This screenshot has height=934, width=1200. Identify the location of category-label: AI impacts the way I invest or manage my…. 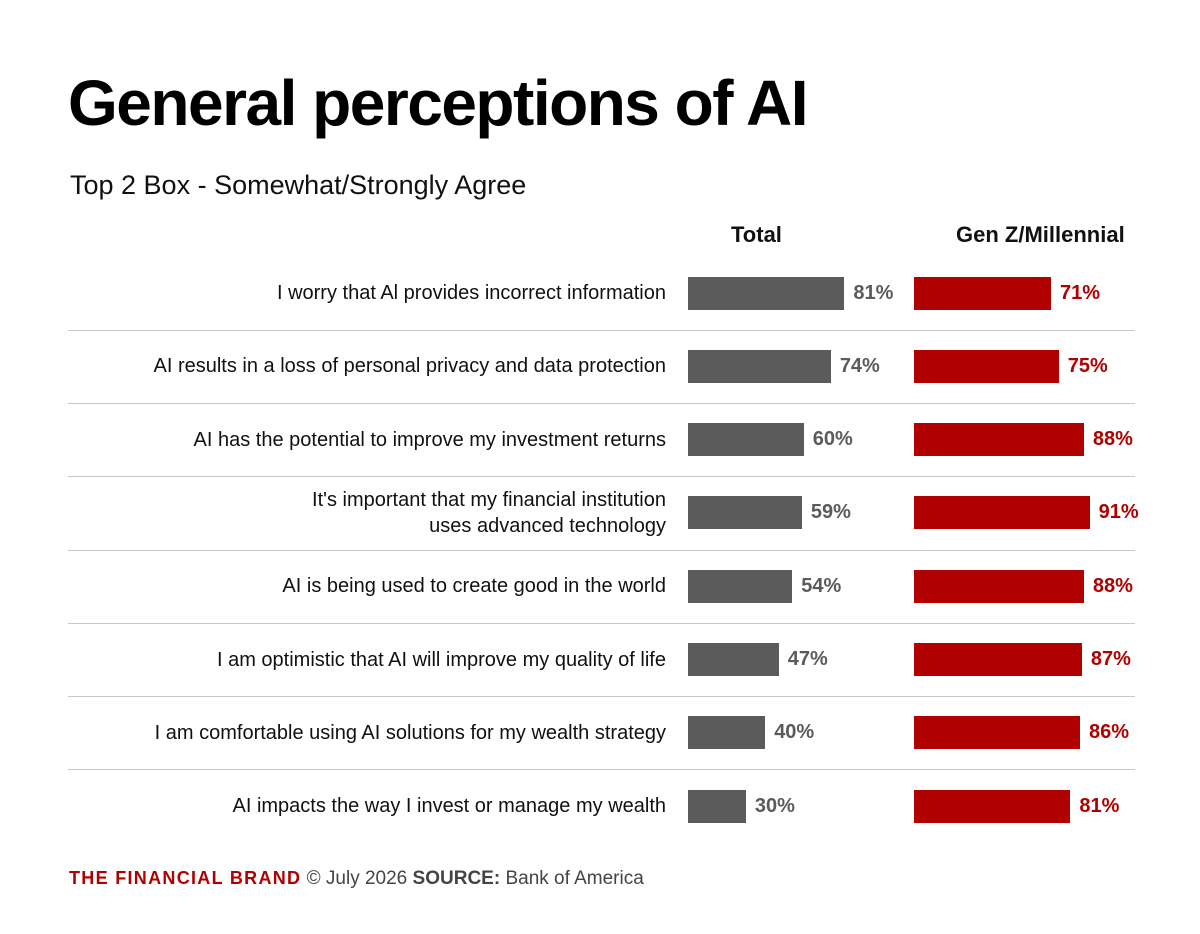
(449, 806).